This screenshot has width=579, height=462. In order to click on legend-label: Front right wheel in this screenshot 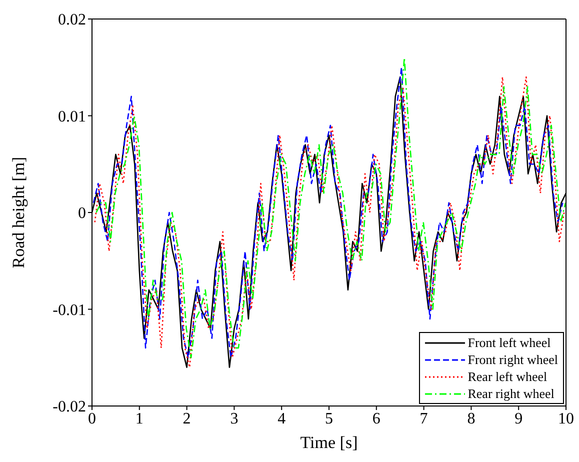, I will do `click(513, 360)`.